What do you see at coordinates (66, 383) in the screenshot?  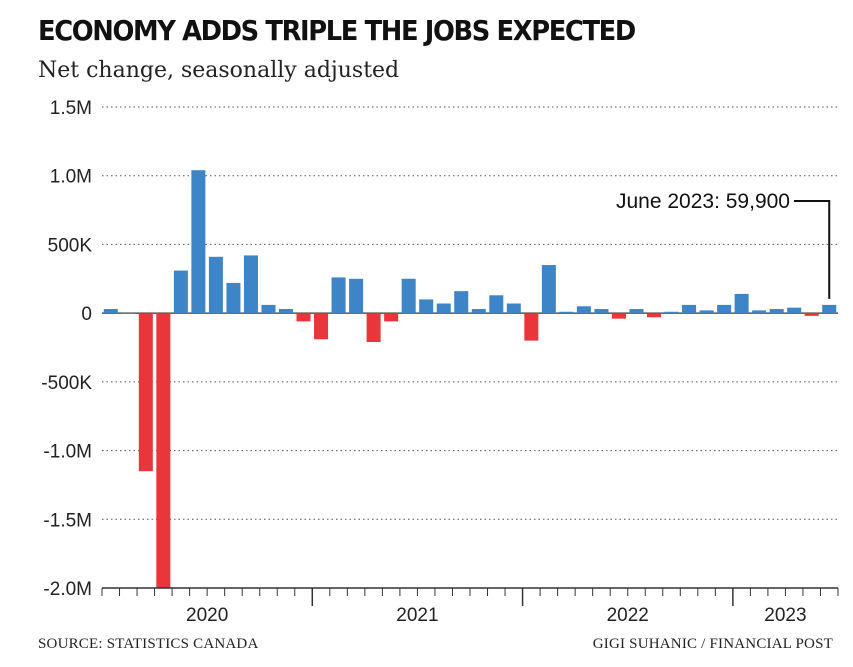 I see `y-tick-label: -500K` at bounding box center [66, 383].